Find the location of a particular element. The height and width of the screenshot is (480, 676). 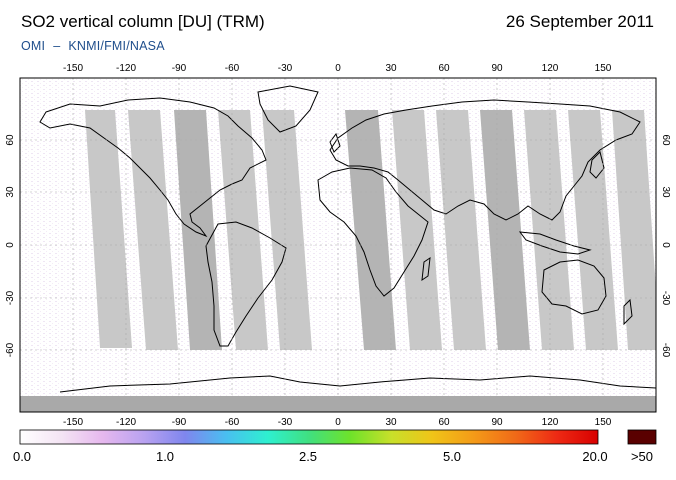

lon-tick-bottom: -90 is located at coordinates (179, 422).